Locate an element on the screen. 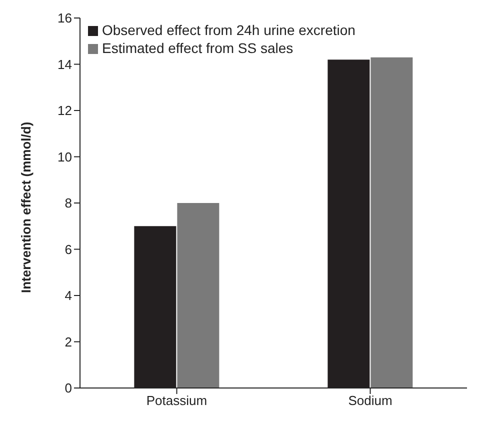  legend-label: Estimated effect from SS sales is located at coordinates (198, 48).